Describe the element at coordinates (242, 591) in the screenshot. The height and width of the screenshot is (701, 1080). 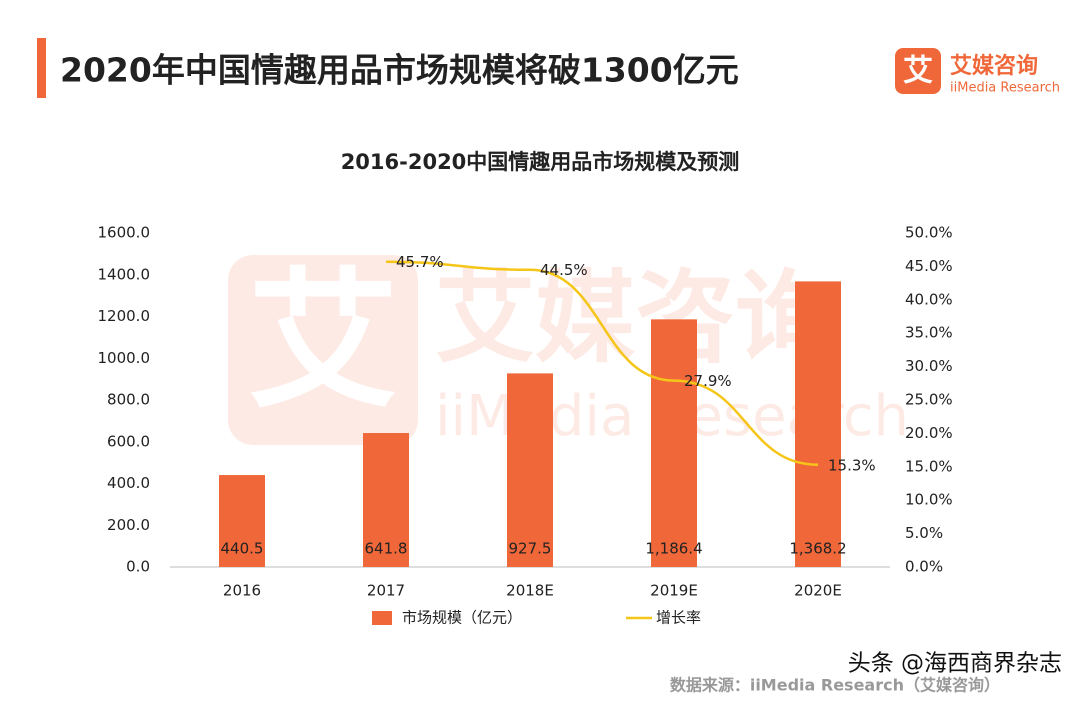
I see `x-tick-label: 2016` at that location.